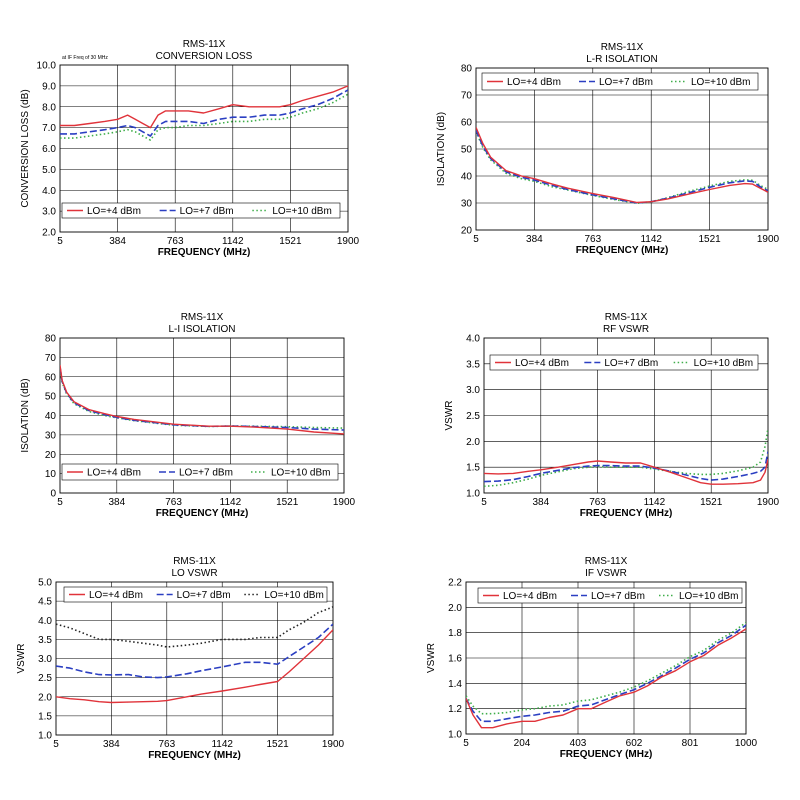 This screenshot has width=800, height=800. What do you see at coordinates (194, 573) in the screenshot?
I see `chart-subtitle: LO VSWR` at bounding box center [194, 573].